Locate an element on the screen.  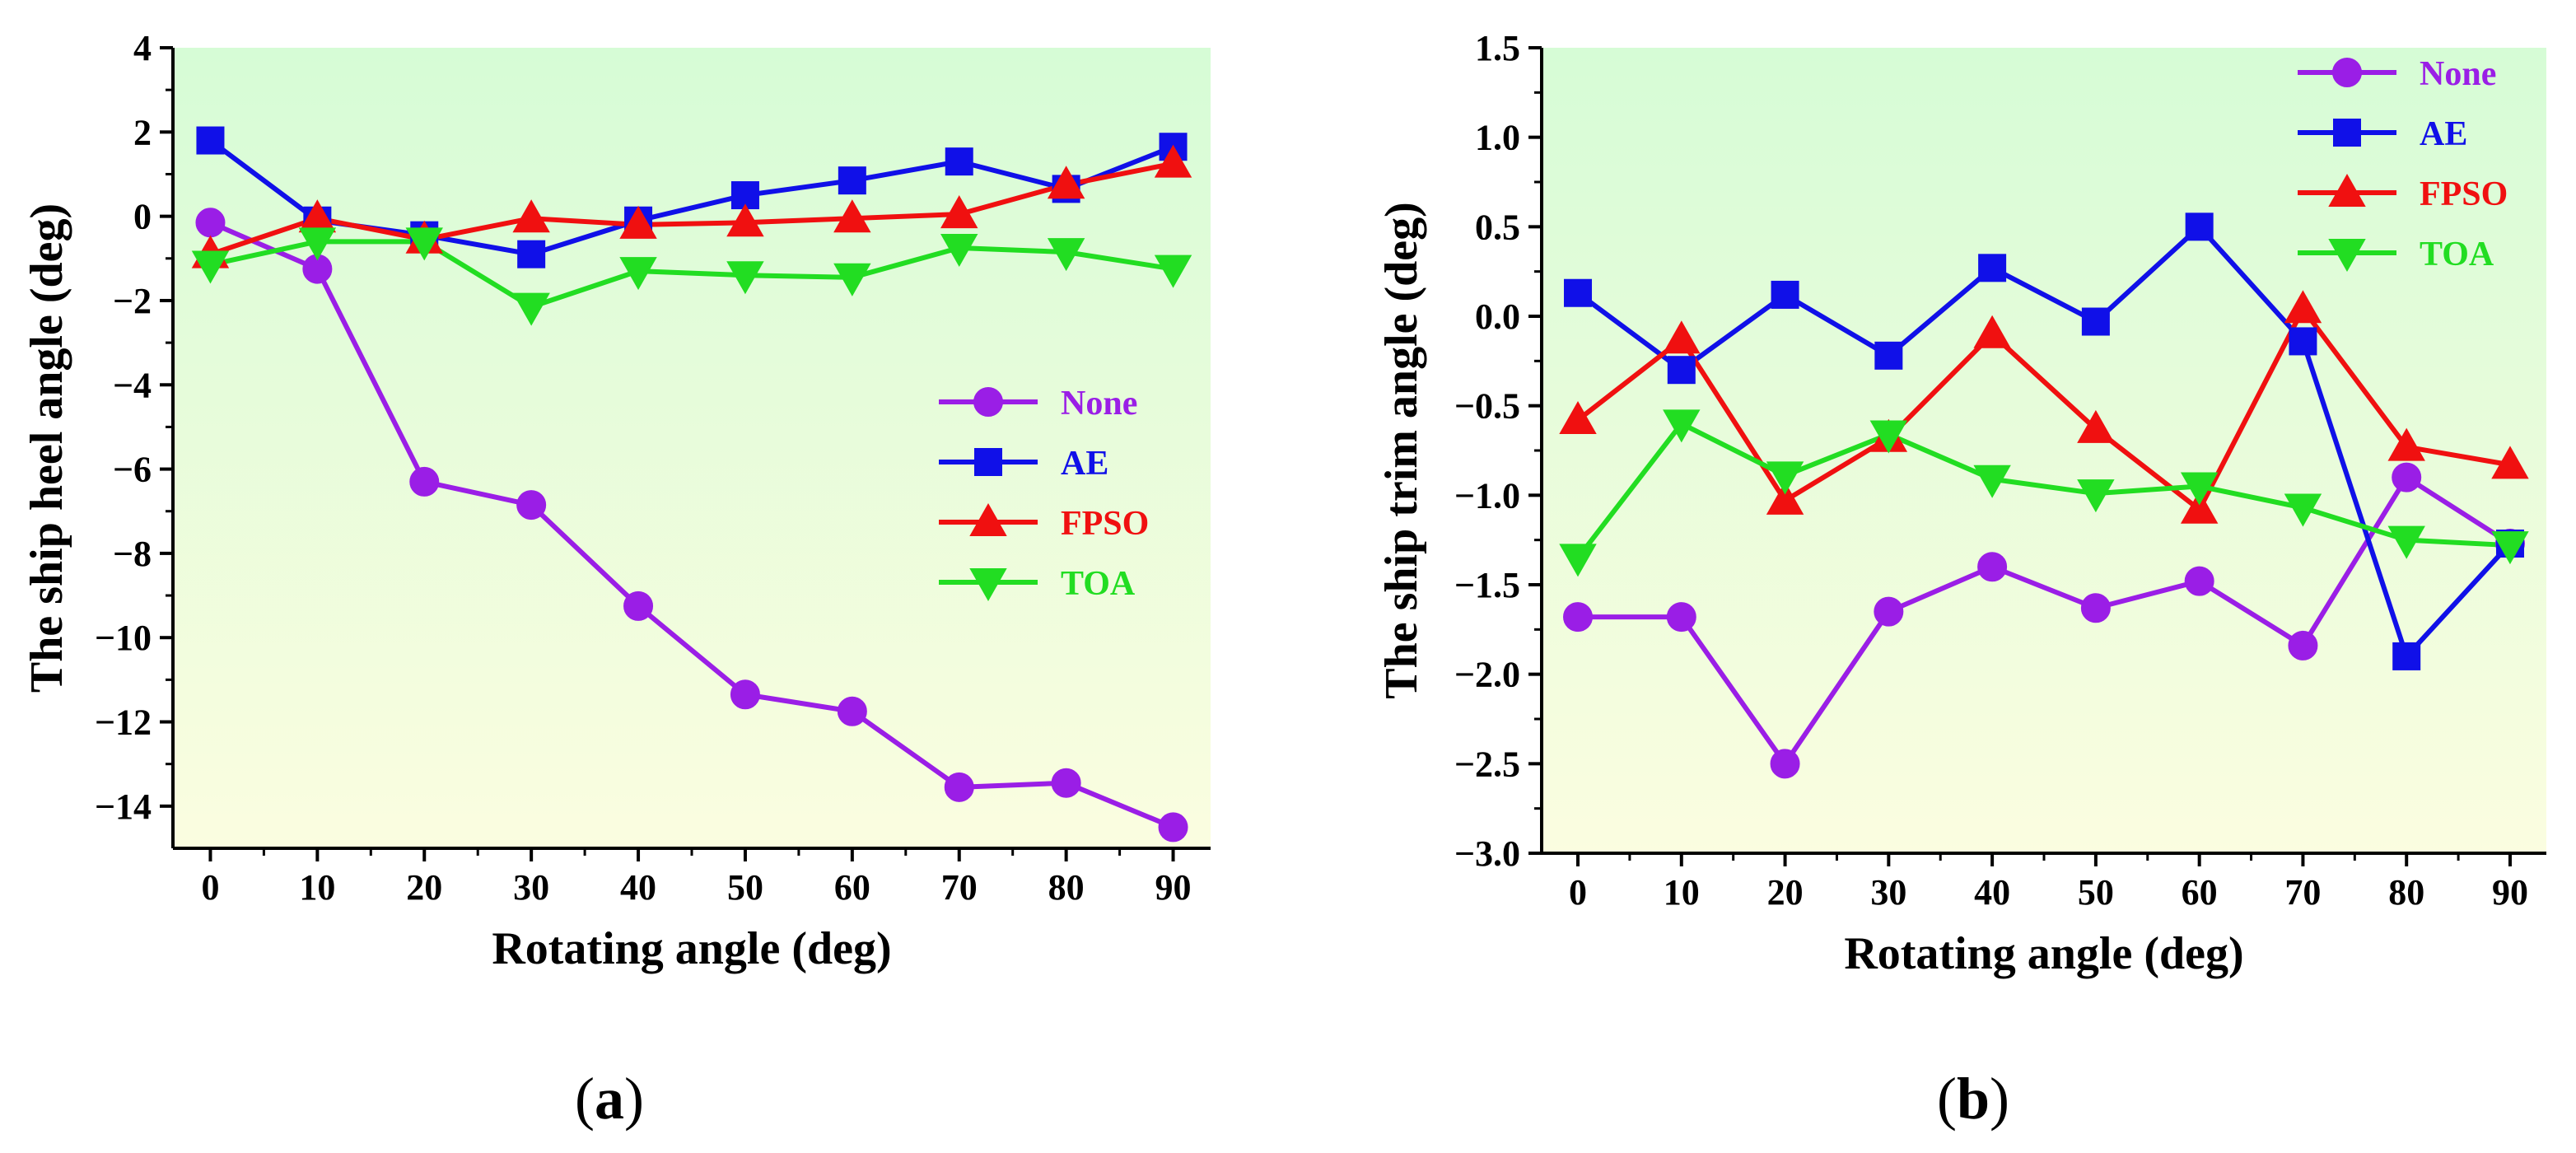
y-tick-label: −2.0 is located at coordinates (1487, 675).